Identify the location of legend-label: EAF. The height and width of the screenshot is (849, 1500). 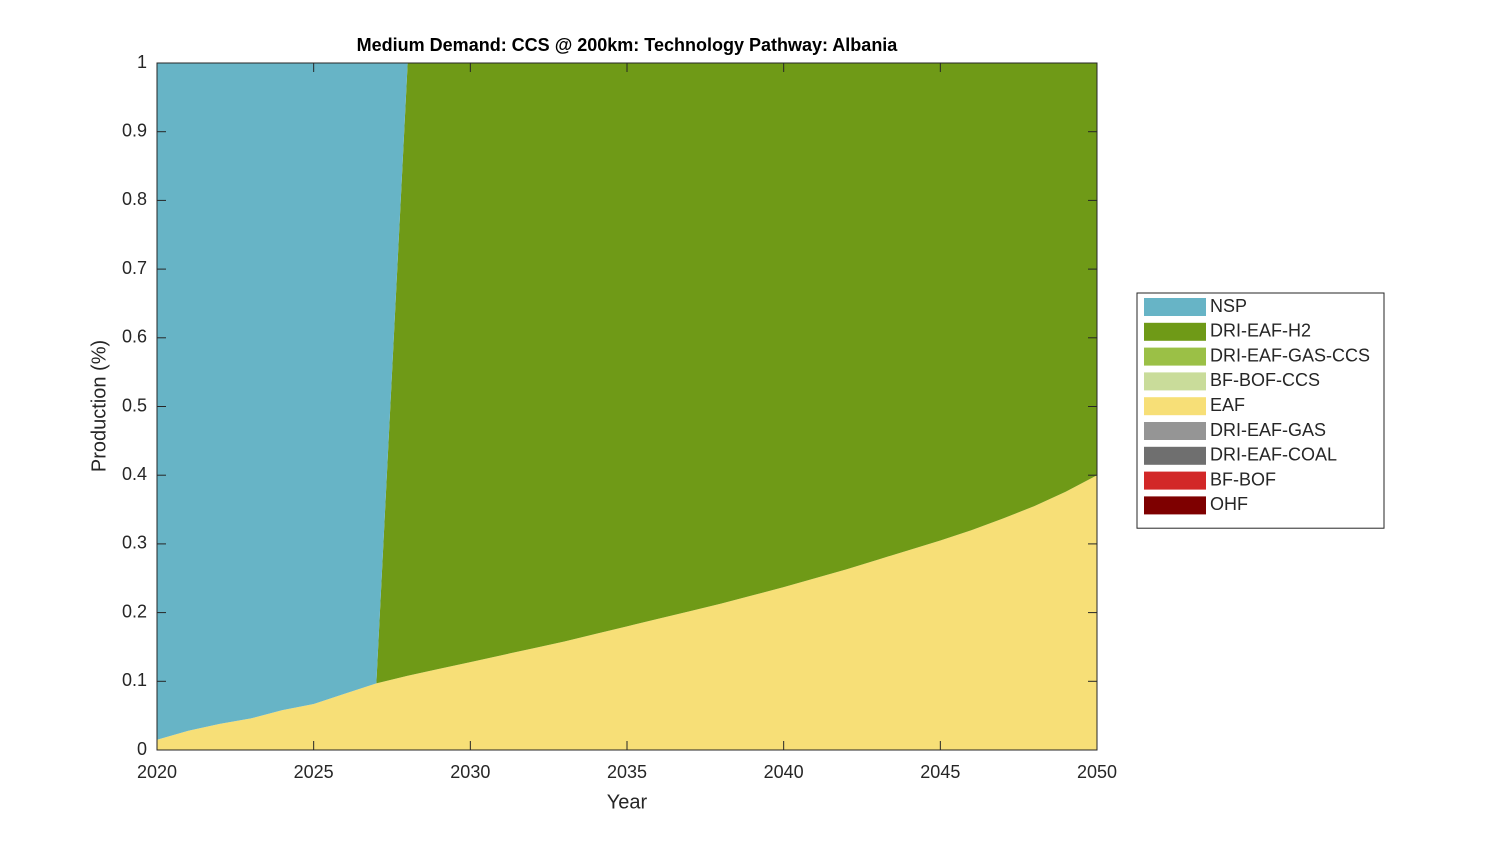
(1227, 405).